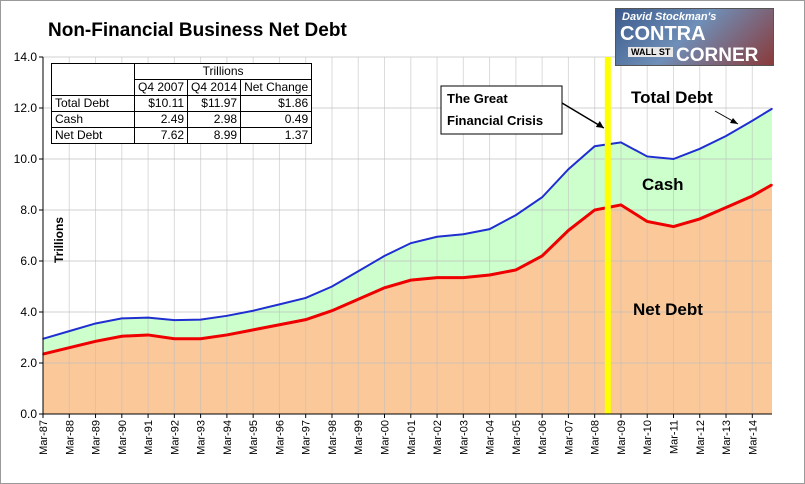  What do you see at coordinates (663, 184) in the screenshot?
I see `cash-label: Cash` at bounding box center [663, 184].